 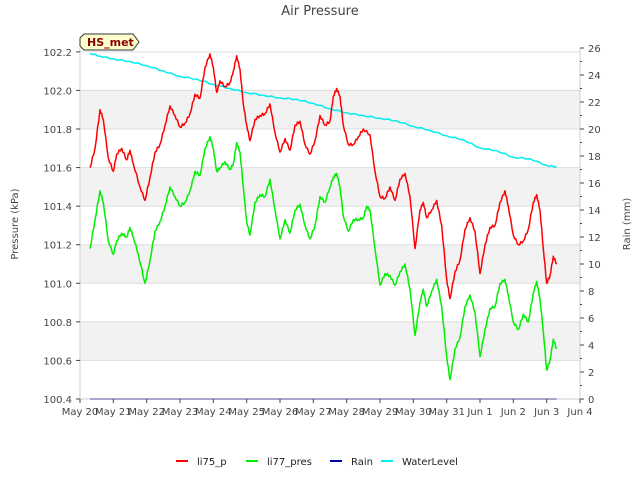 What do you see at coordinates (594, 157) in the screenshot?
I see `y2-tick-label: 18` at bounding box center [594, 157].